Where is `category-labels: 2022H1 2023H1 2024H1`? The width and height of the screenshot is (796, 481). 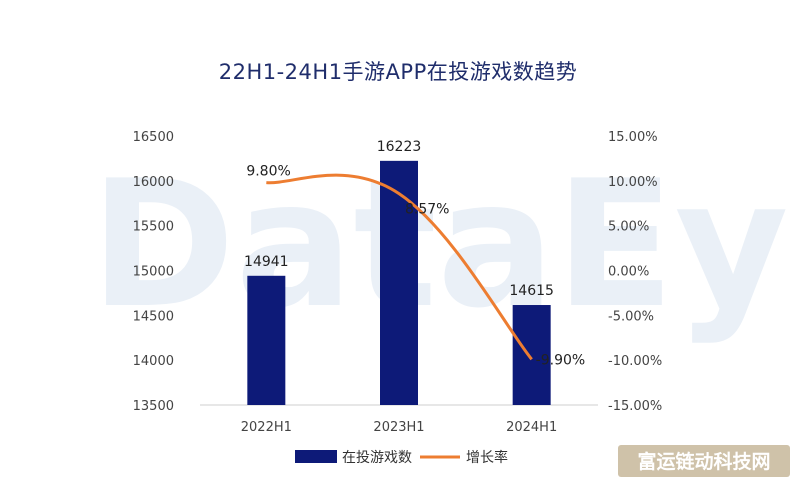
category-labels: 2022H1 2023H1 2024H1 is located at coordinates (399, 427).